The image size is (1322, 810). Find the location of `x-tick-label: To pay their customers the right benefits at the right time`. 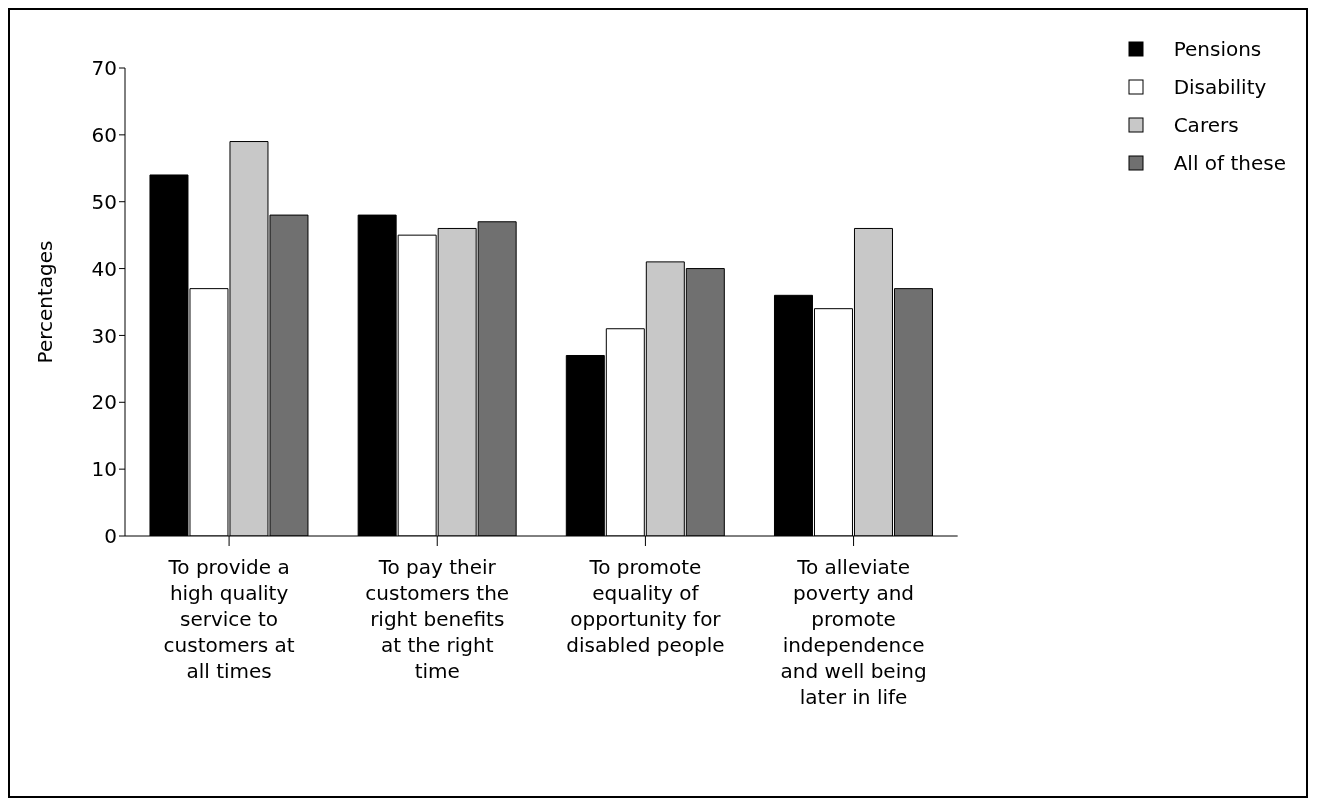

x-tick-label: To pay their customers the right benefits at the right time is located at coordinates (437, 619).